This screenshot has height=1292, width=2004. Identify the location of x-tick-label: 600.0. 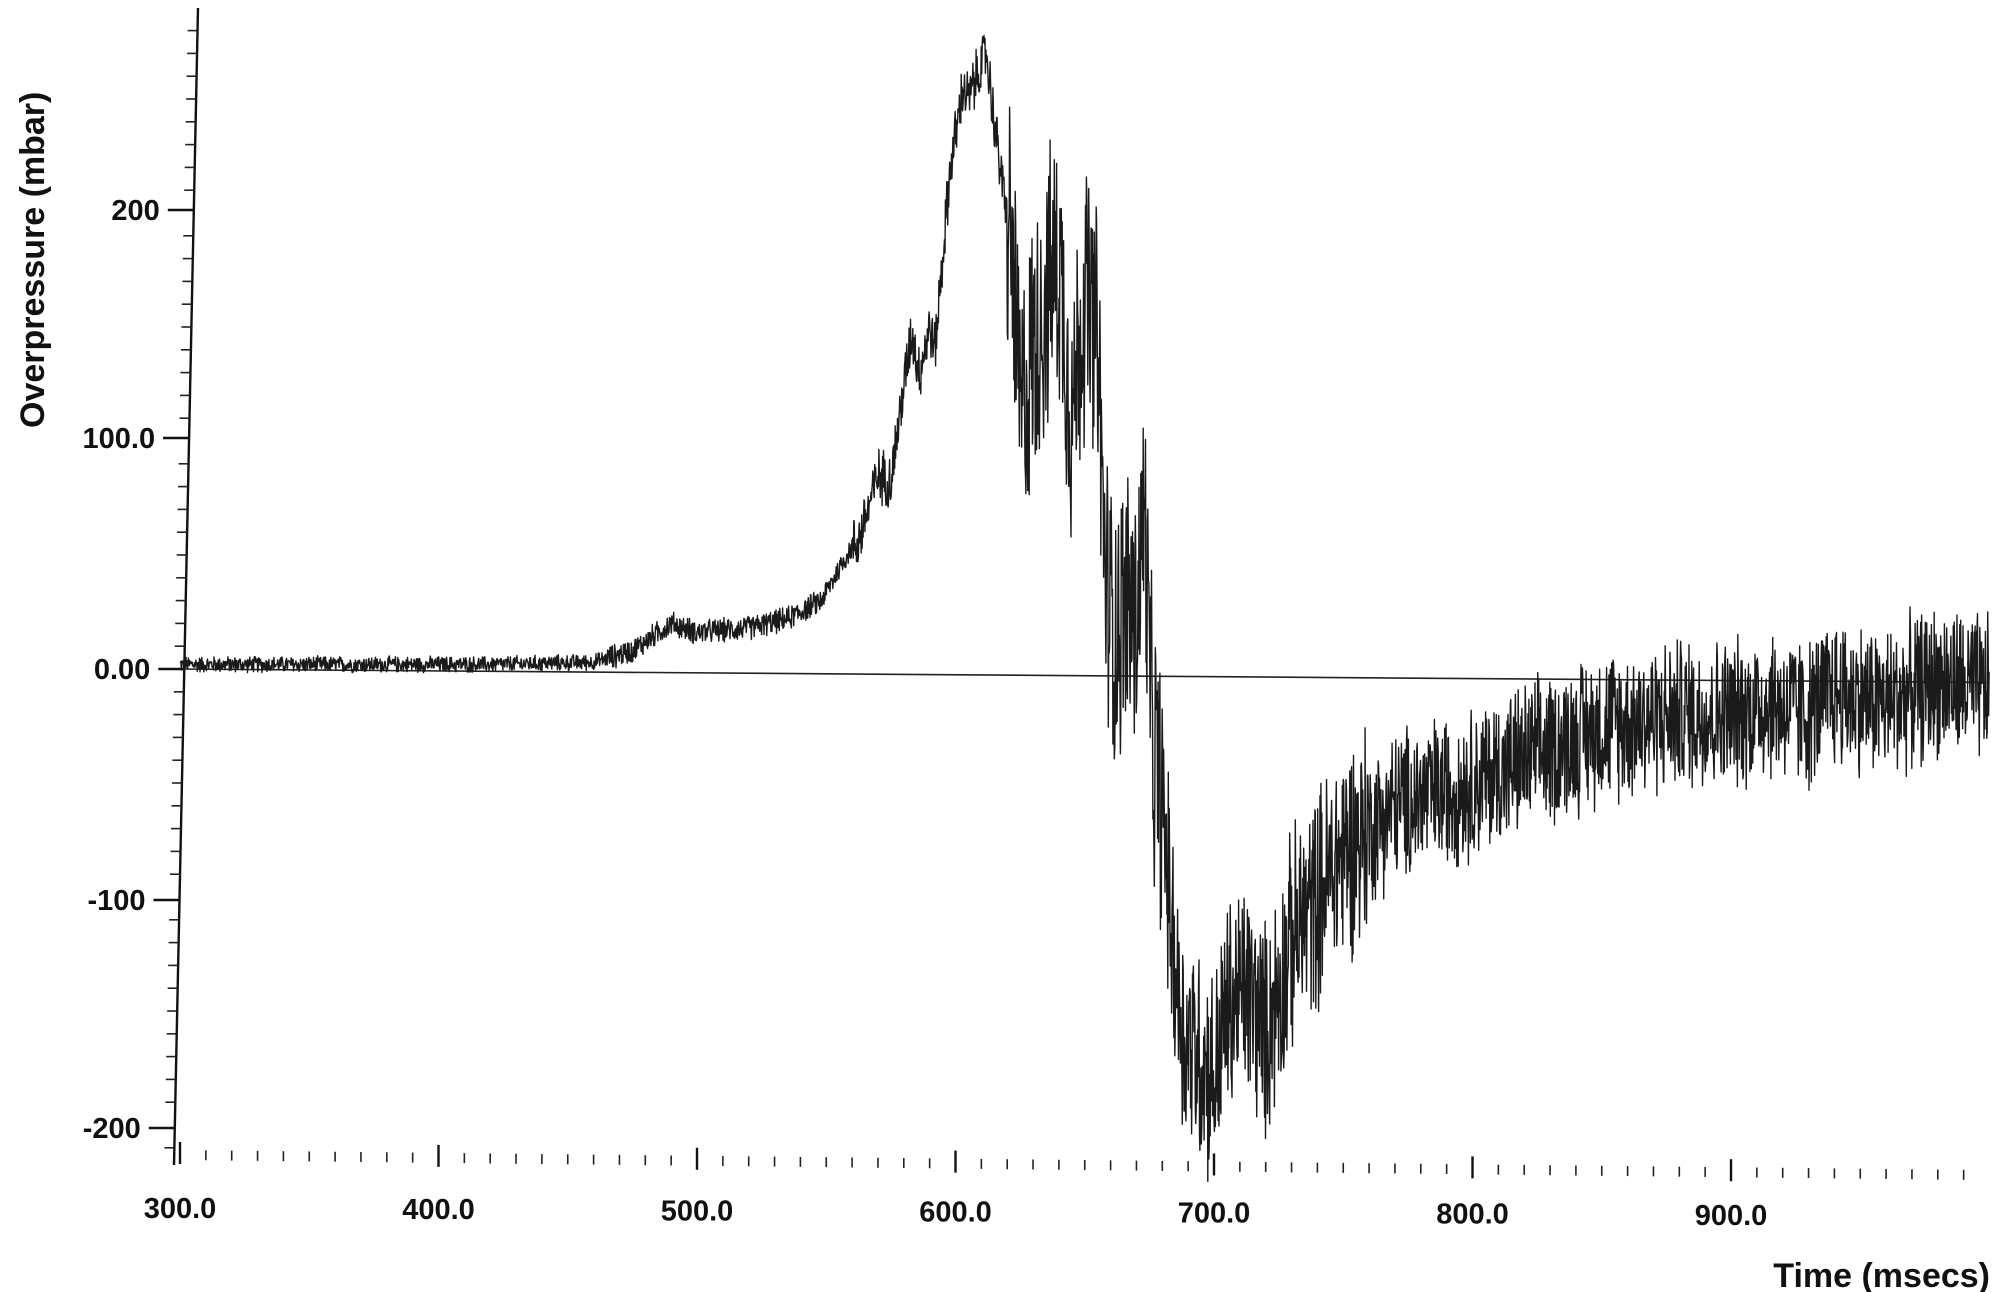
(955, 1212).